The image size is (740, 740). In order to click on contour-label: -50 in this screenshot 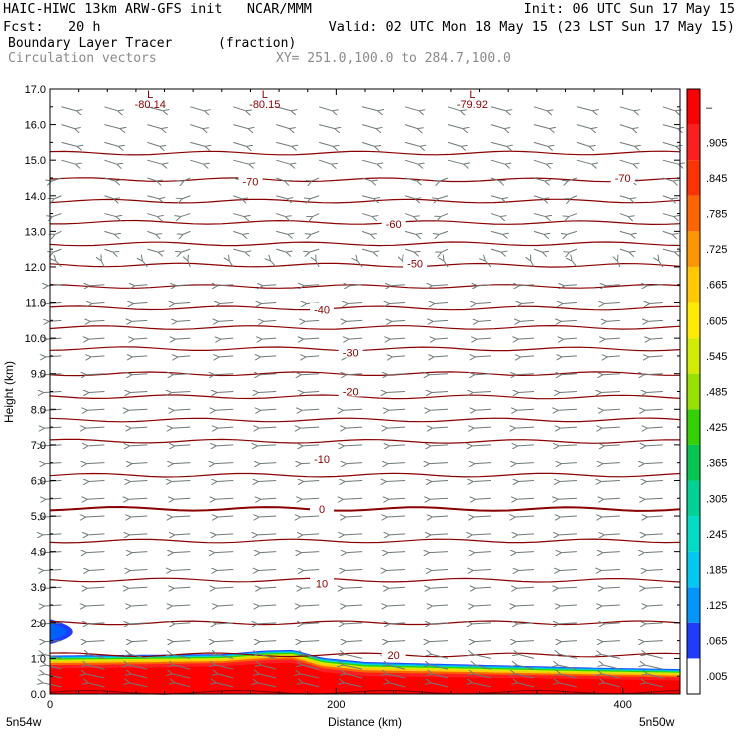, I will do `click(415, 264)`.